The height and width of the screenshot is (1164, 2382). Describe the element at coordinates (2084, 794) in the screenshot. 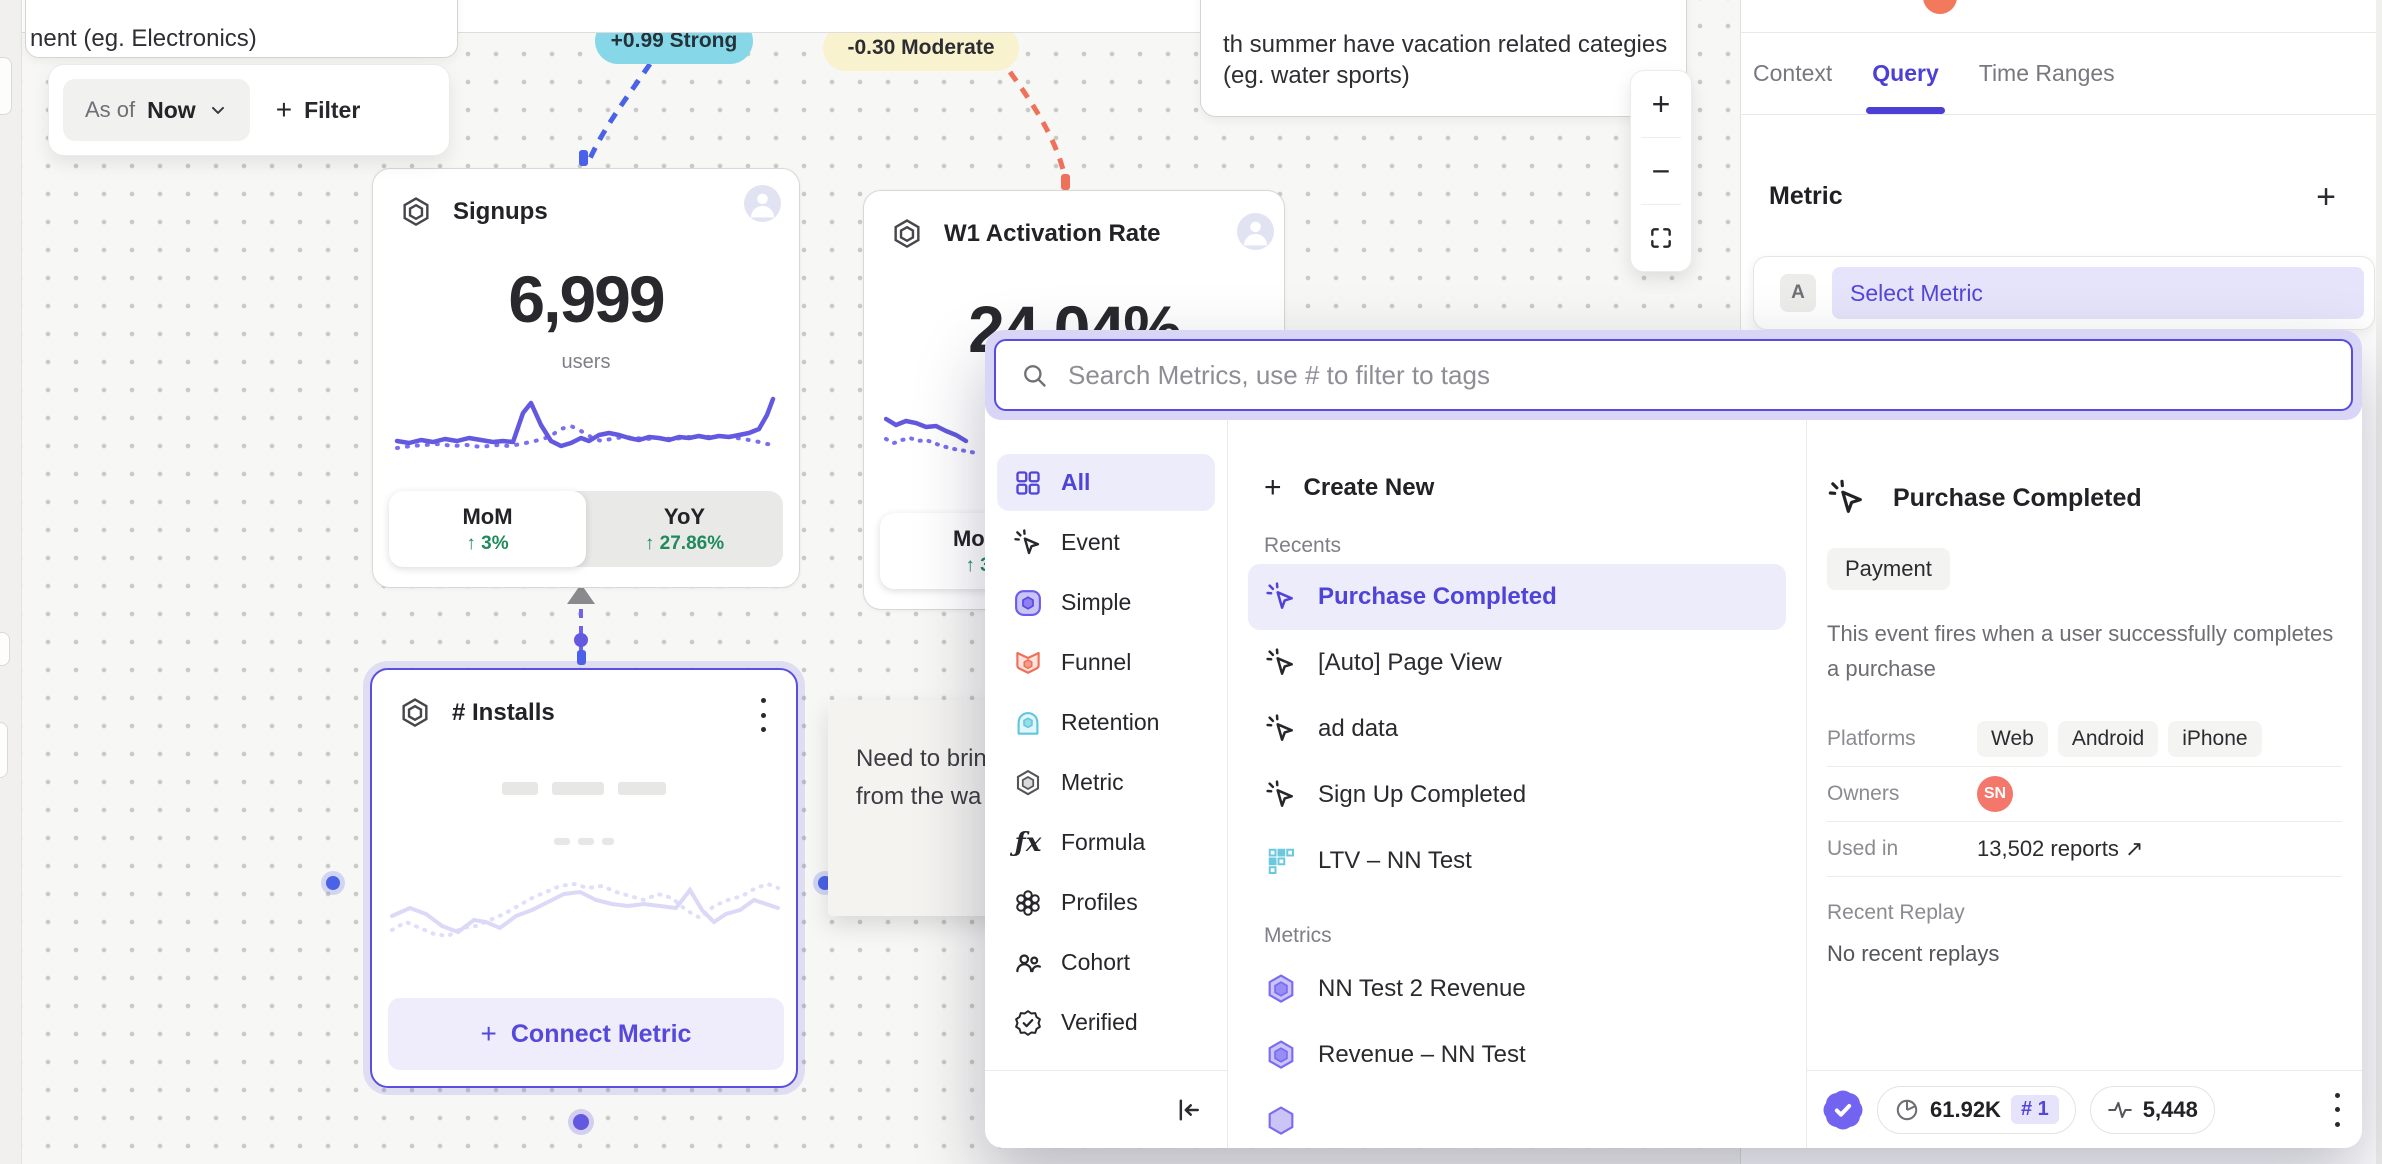

I see `owners-row: Owners SN` at that location.